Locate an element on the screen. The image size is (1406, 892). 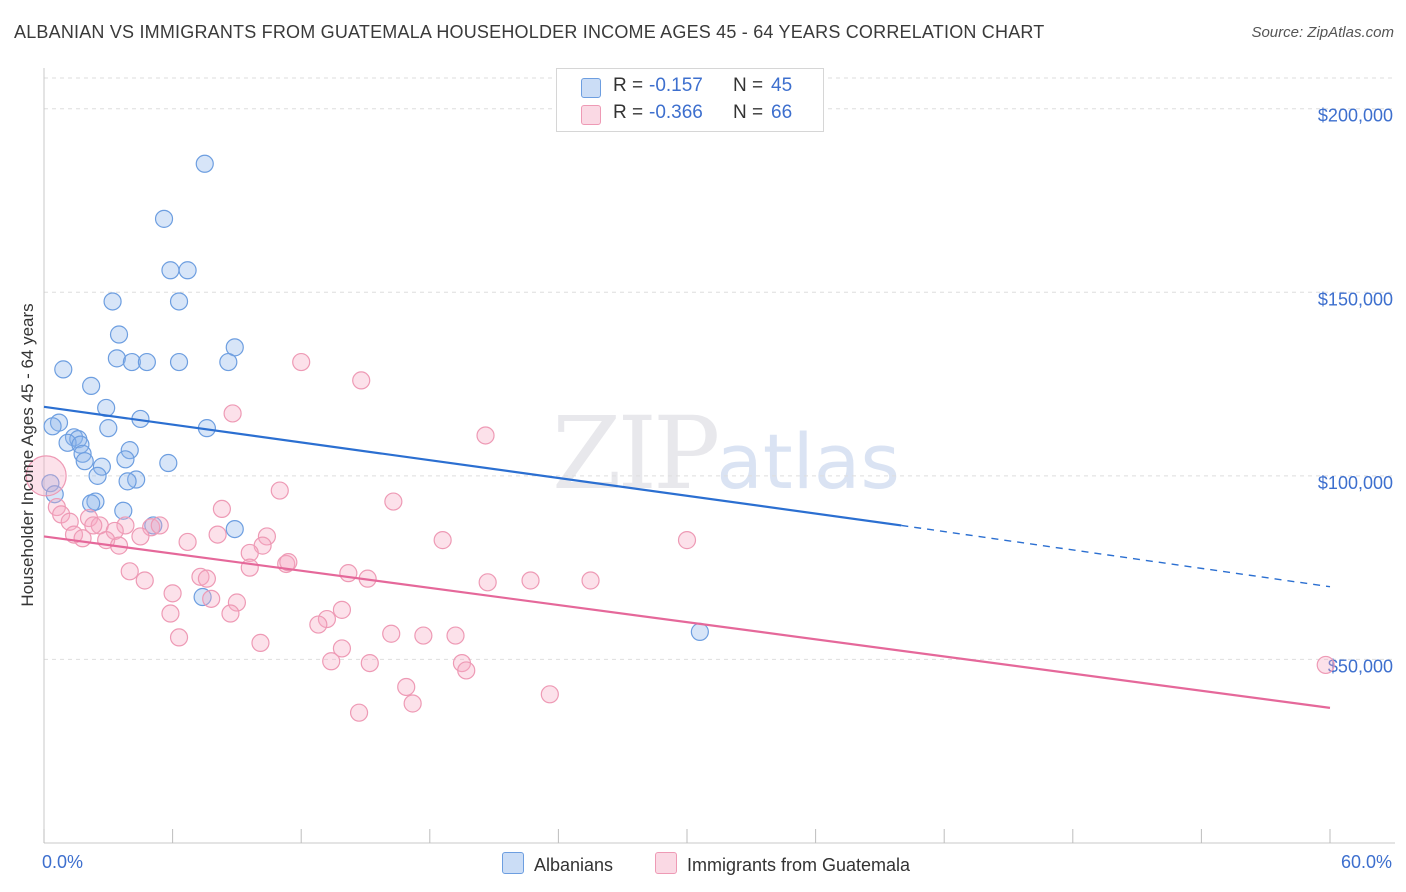
albanians-trendline-extension is located at coordinates (1116, 556).